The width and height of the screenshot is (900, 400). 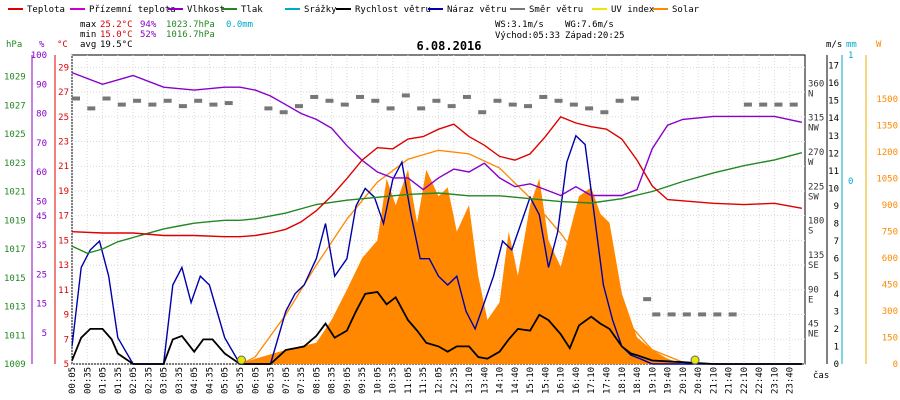 I want to click on tick-label-press: 1015, so click(x=15, y=279).